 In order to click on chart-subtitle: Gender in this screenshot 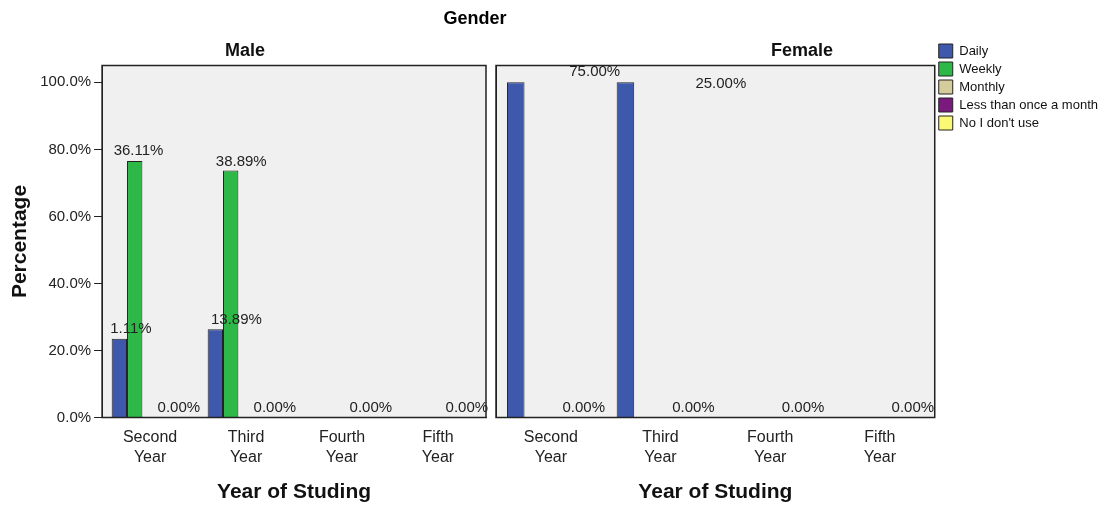, I will do `click(475, 18)`.